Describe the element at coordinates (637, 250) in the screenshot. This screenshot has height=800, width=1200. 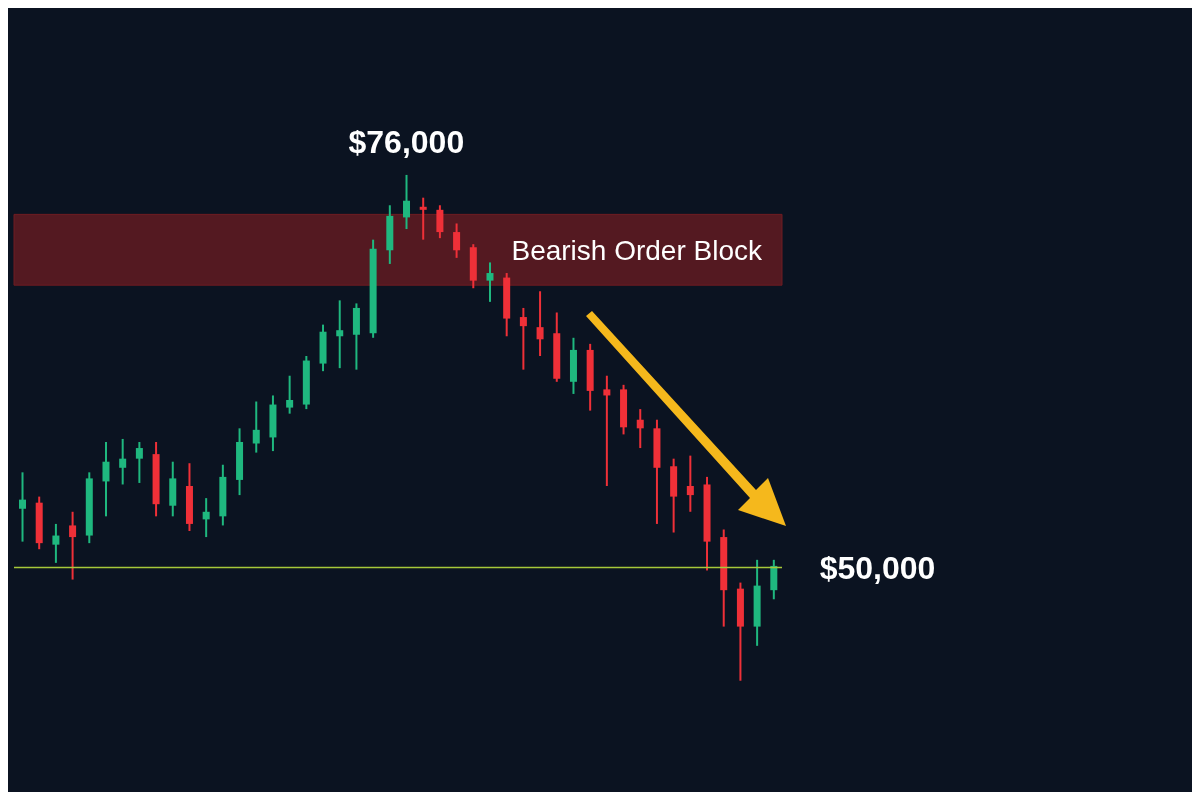
I see `band-label: Bearish Order Block` at that location.